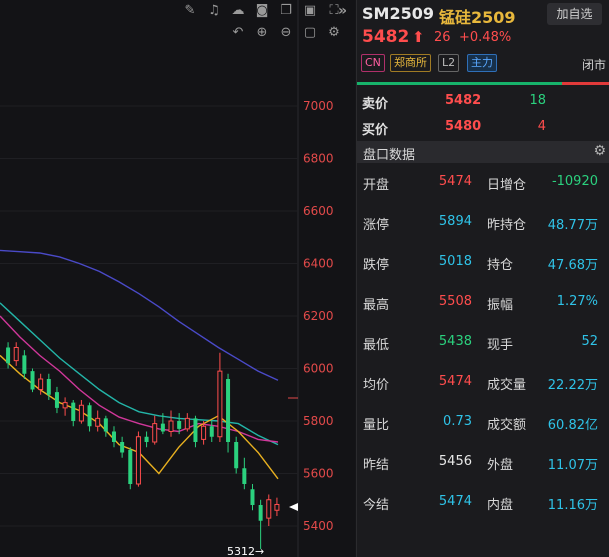  I want to click on low-price-label: 5312→, so click(245, 551).